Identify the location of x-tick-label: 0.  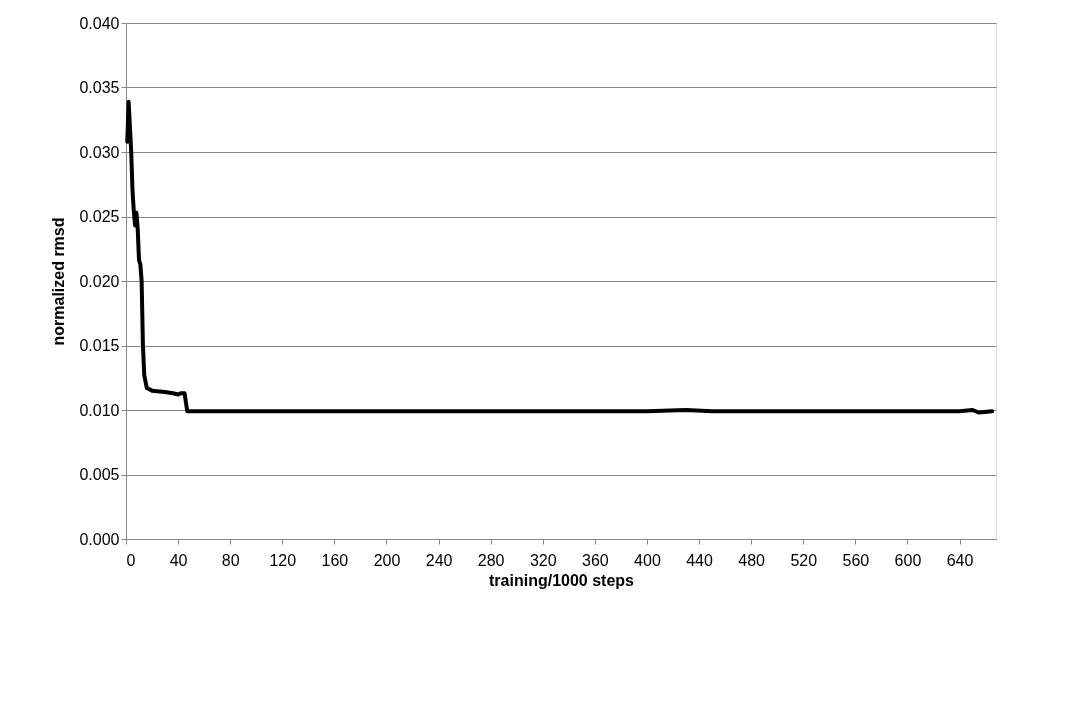
(131, 560).